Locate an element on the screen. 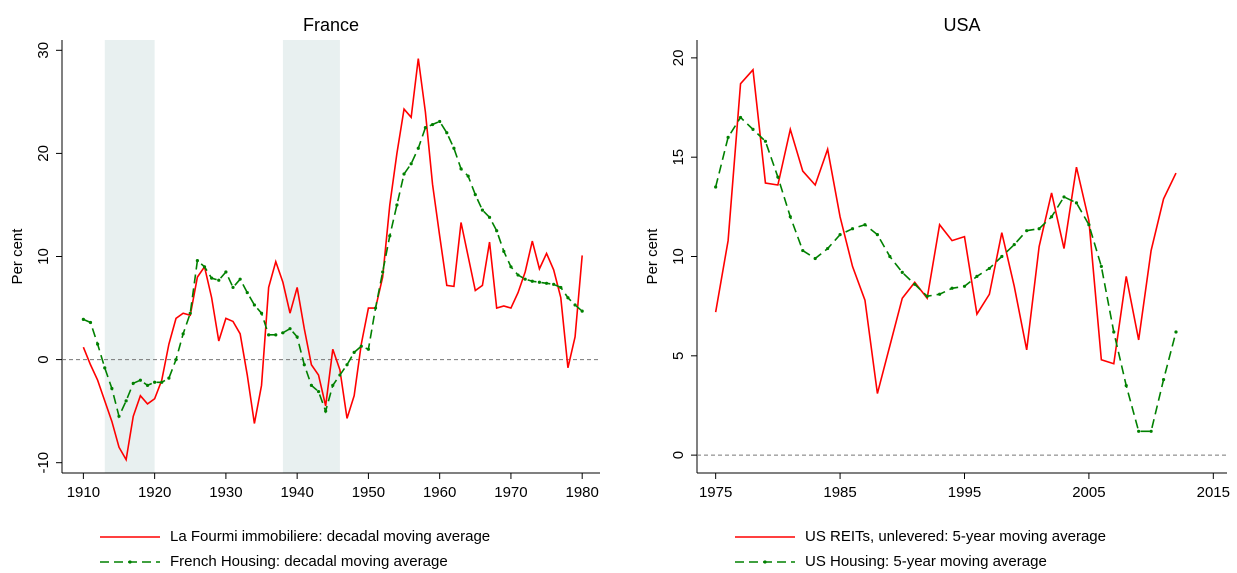 This screenshot has width=1237, height=573. y-tick-label: 30 is located at coordinates (43, 50).